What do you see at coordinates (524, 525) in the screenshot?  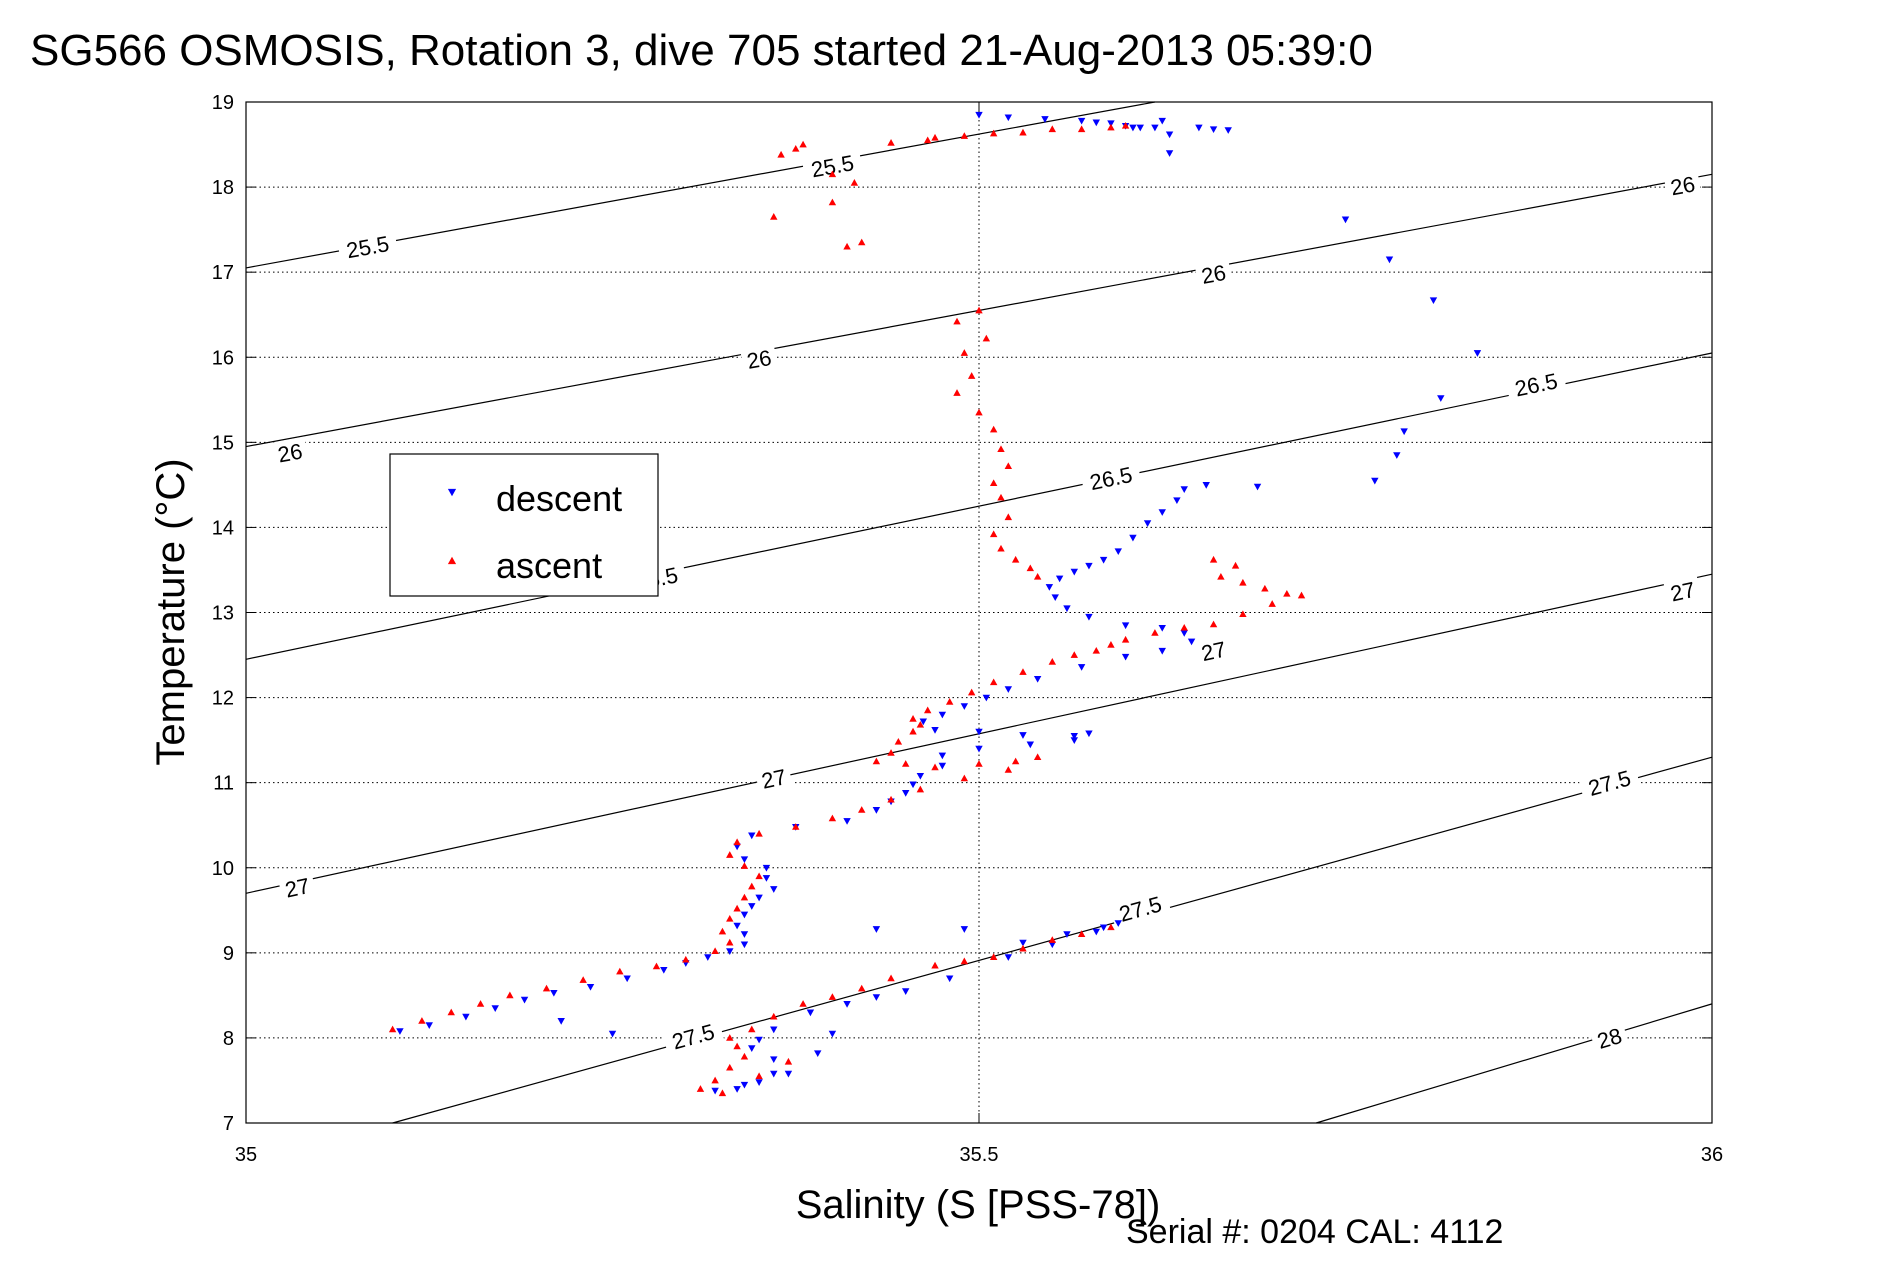 I see `legend-box` at bounding box center [524, 525].